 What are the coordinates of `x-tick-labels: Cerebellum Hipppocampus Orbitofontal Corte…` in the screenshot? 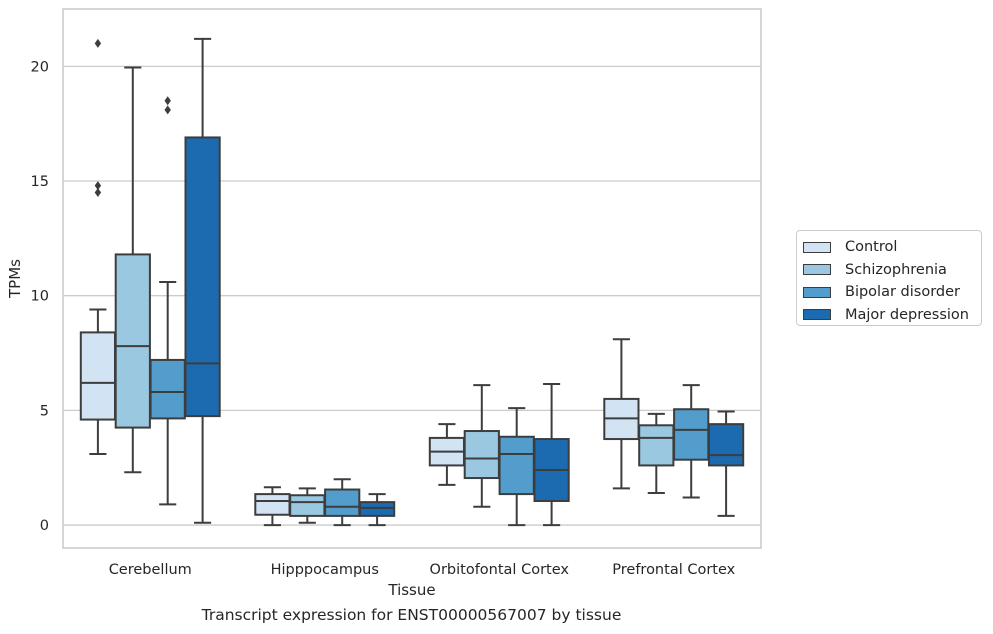 It's located at (422, 570).